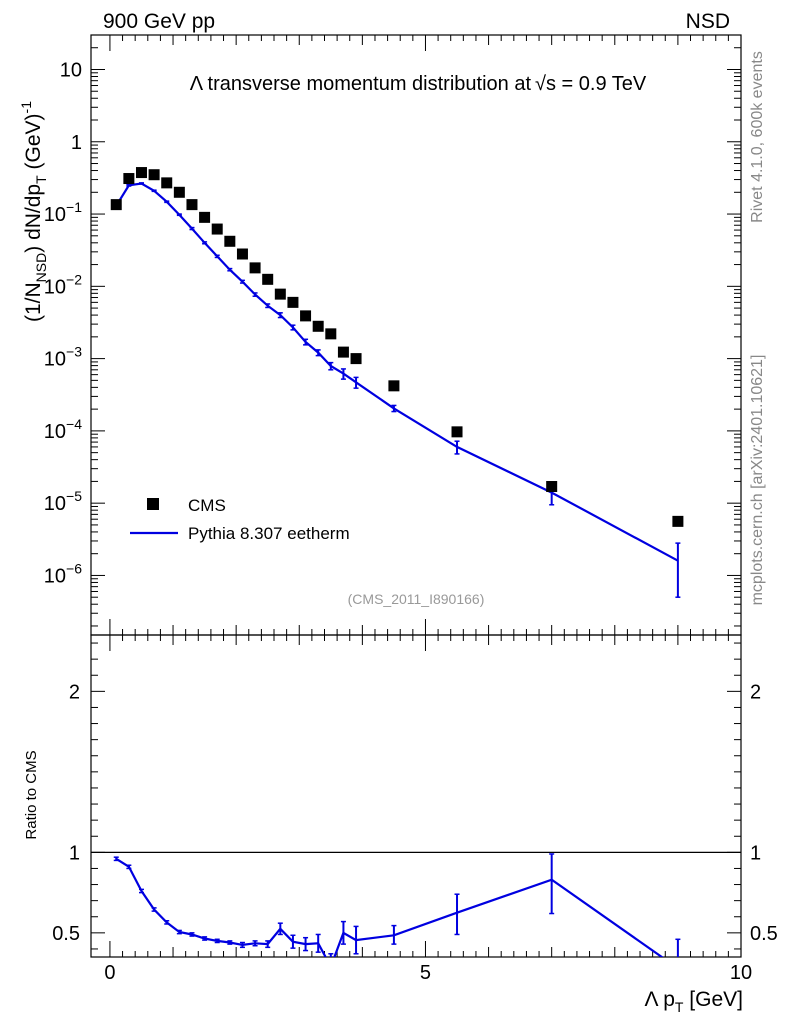  I want to click on ratio-error-bars, so click(397, 905).